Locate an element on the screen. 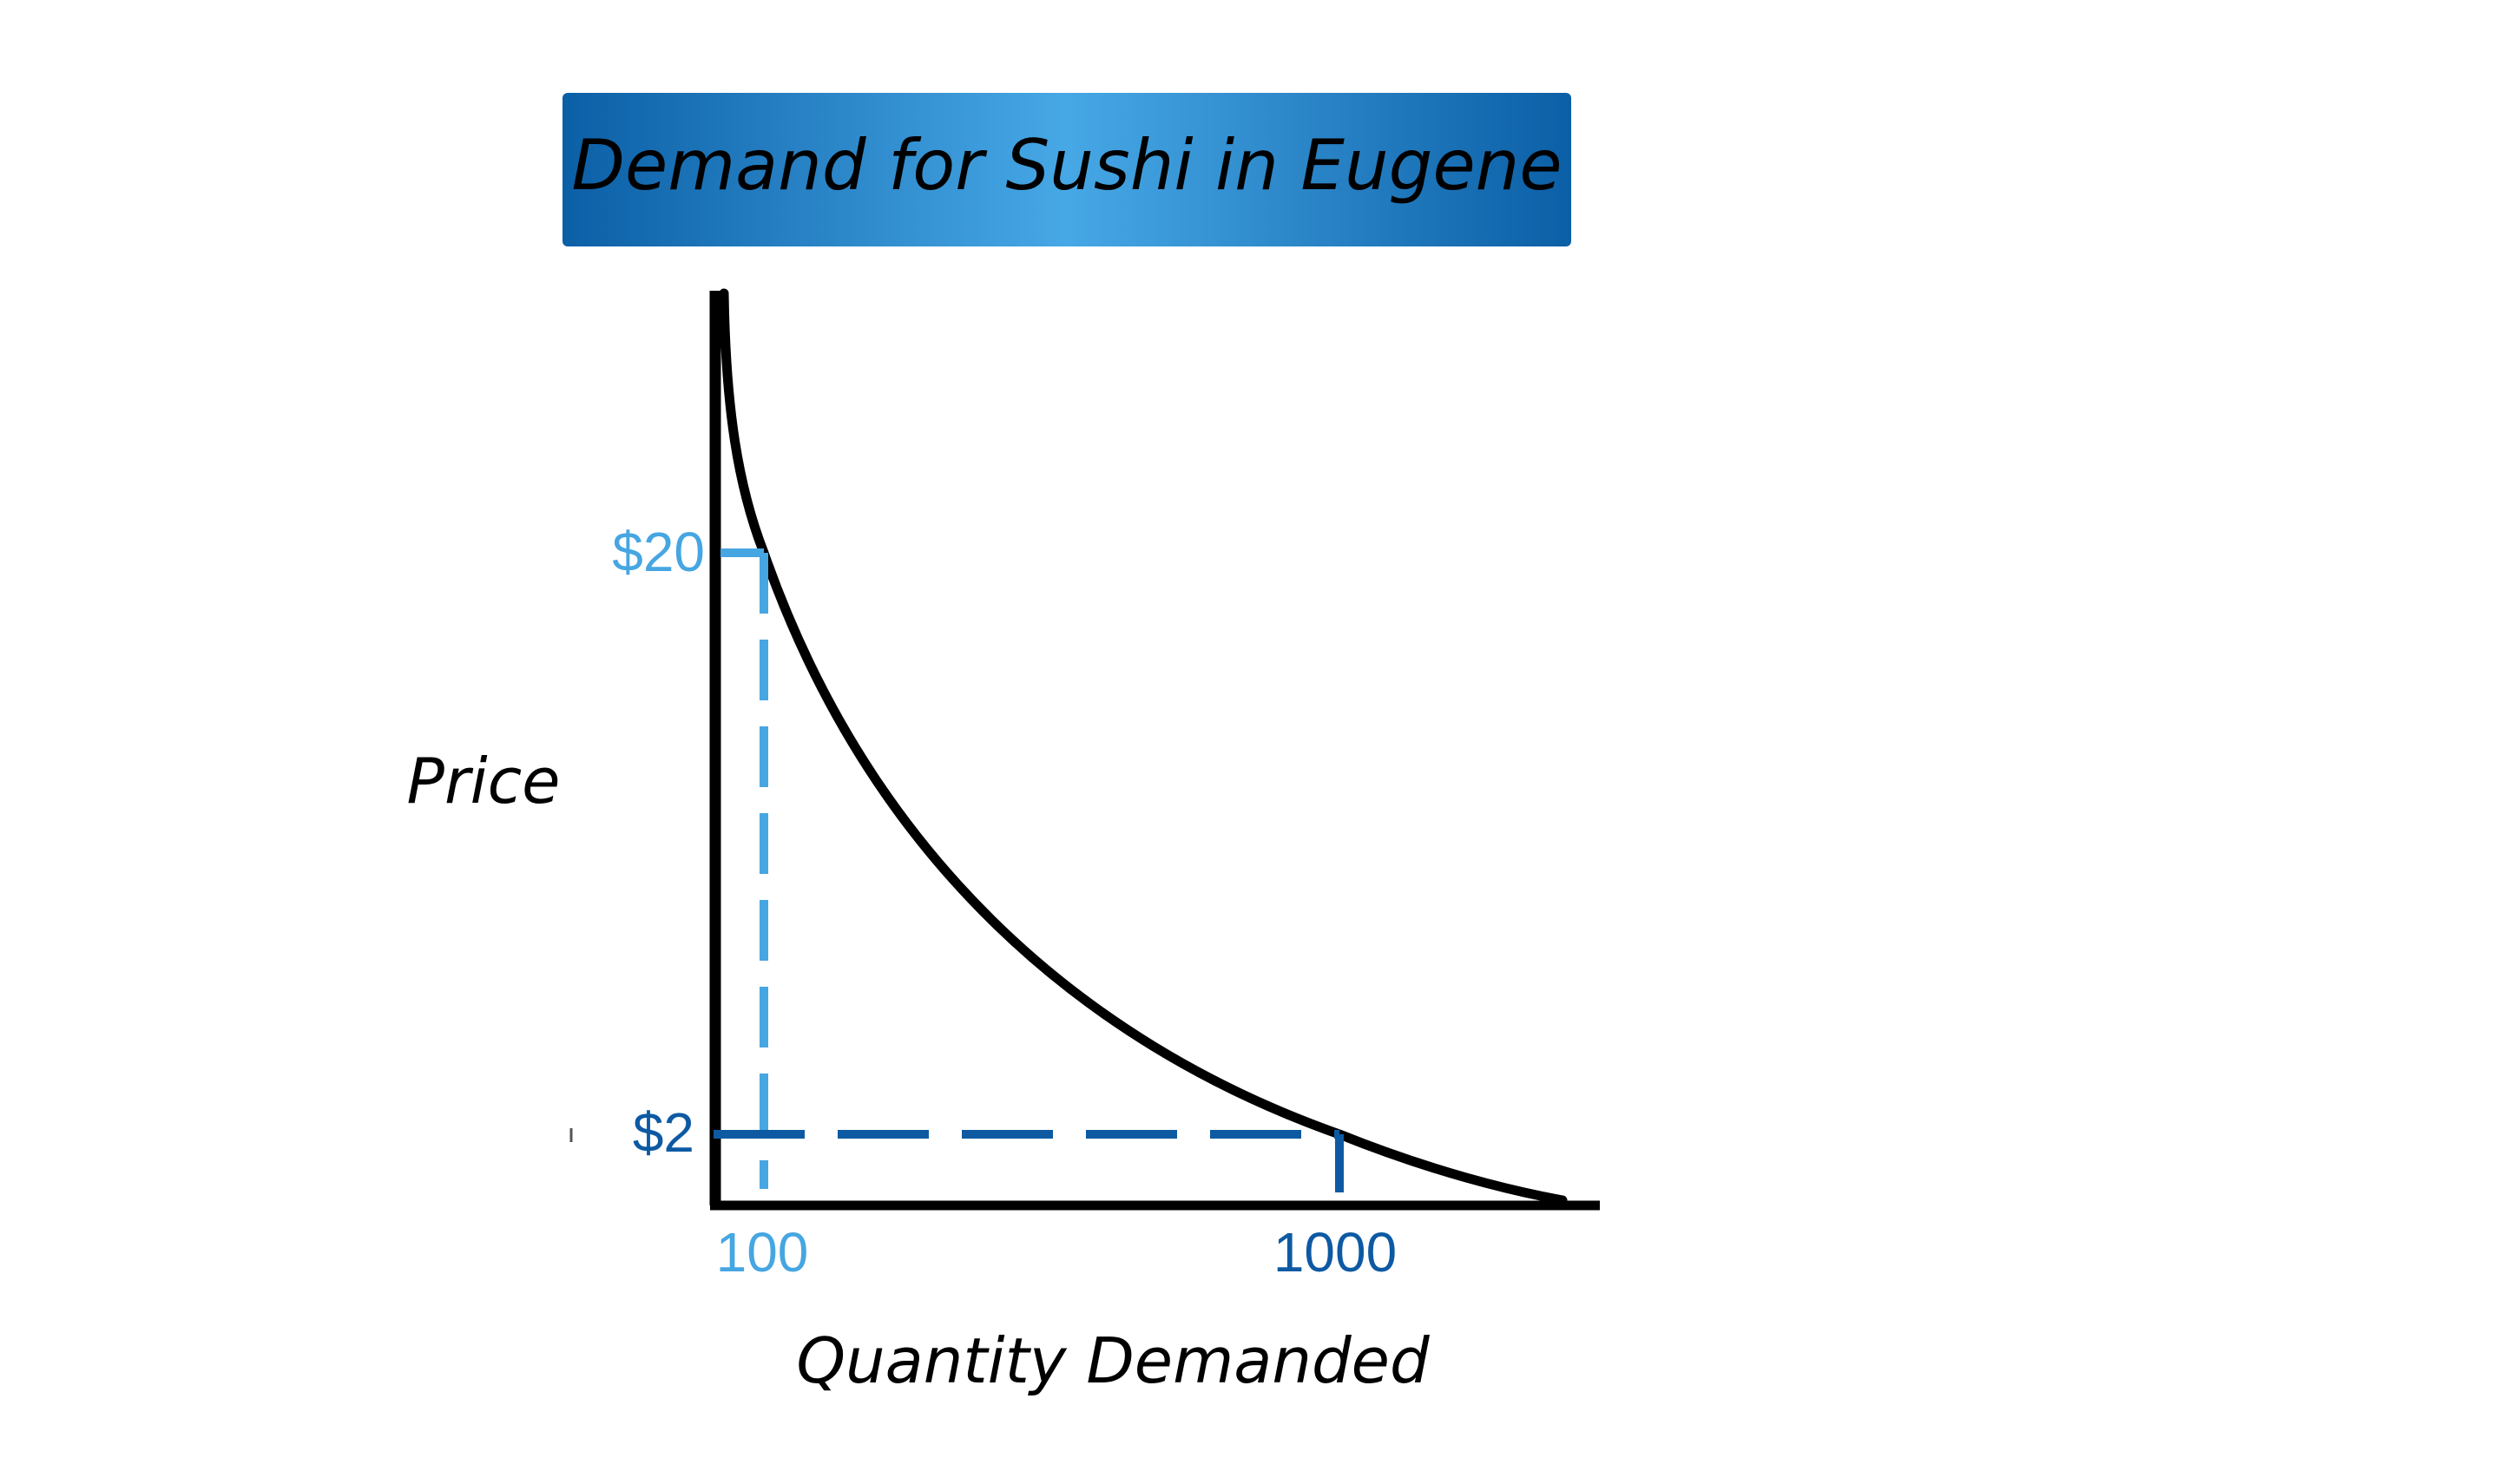 Image resolution: width=2500 pixels, height=1484 pixels. chart-title: Demand for Sushi in Eugene is located at coordinates (1066, 165).